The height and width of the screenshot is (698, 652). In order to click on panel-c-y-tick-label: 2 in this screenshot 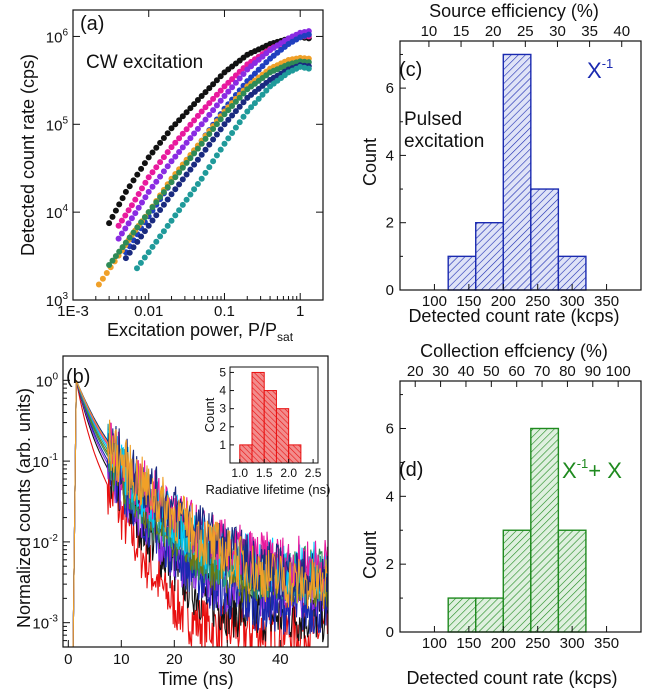, I will do `click(390, 223)`.